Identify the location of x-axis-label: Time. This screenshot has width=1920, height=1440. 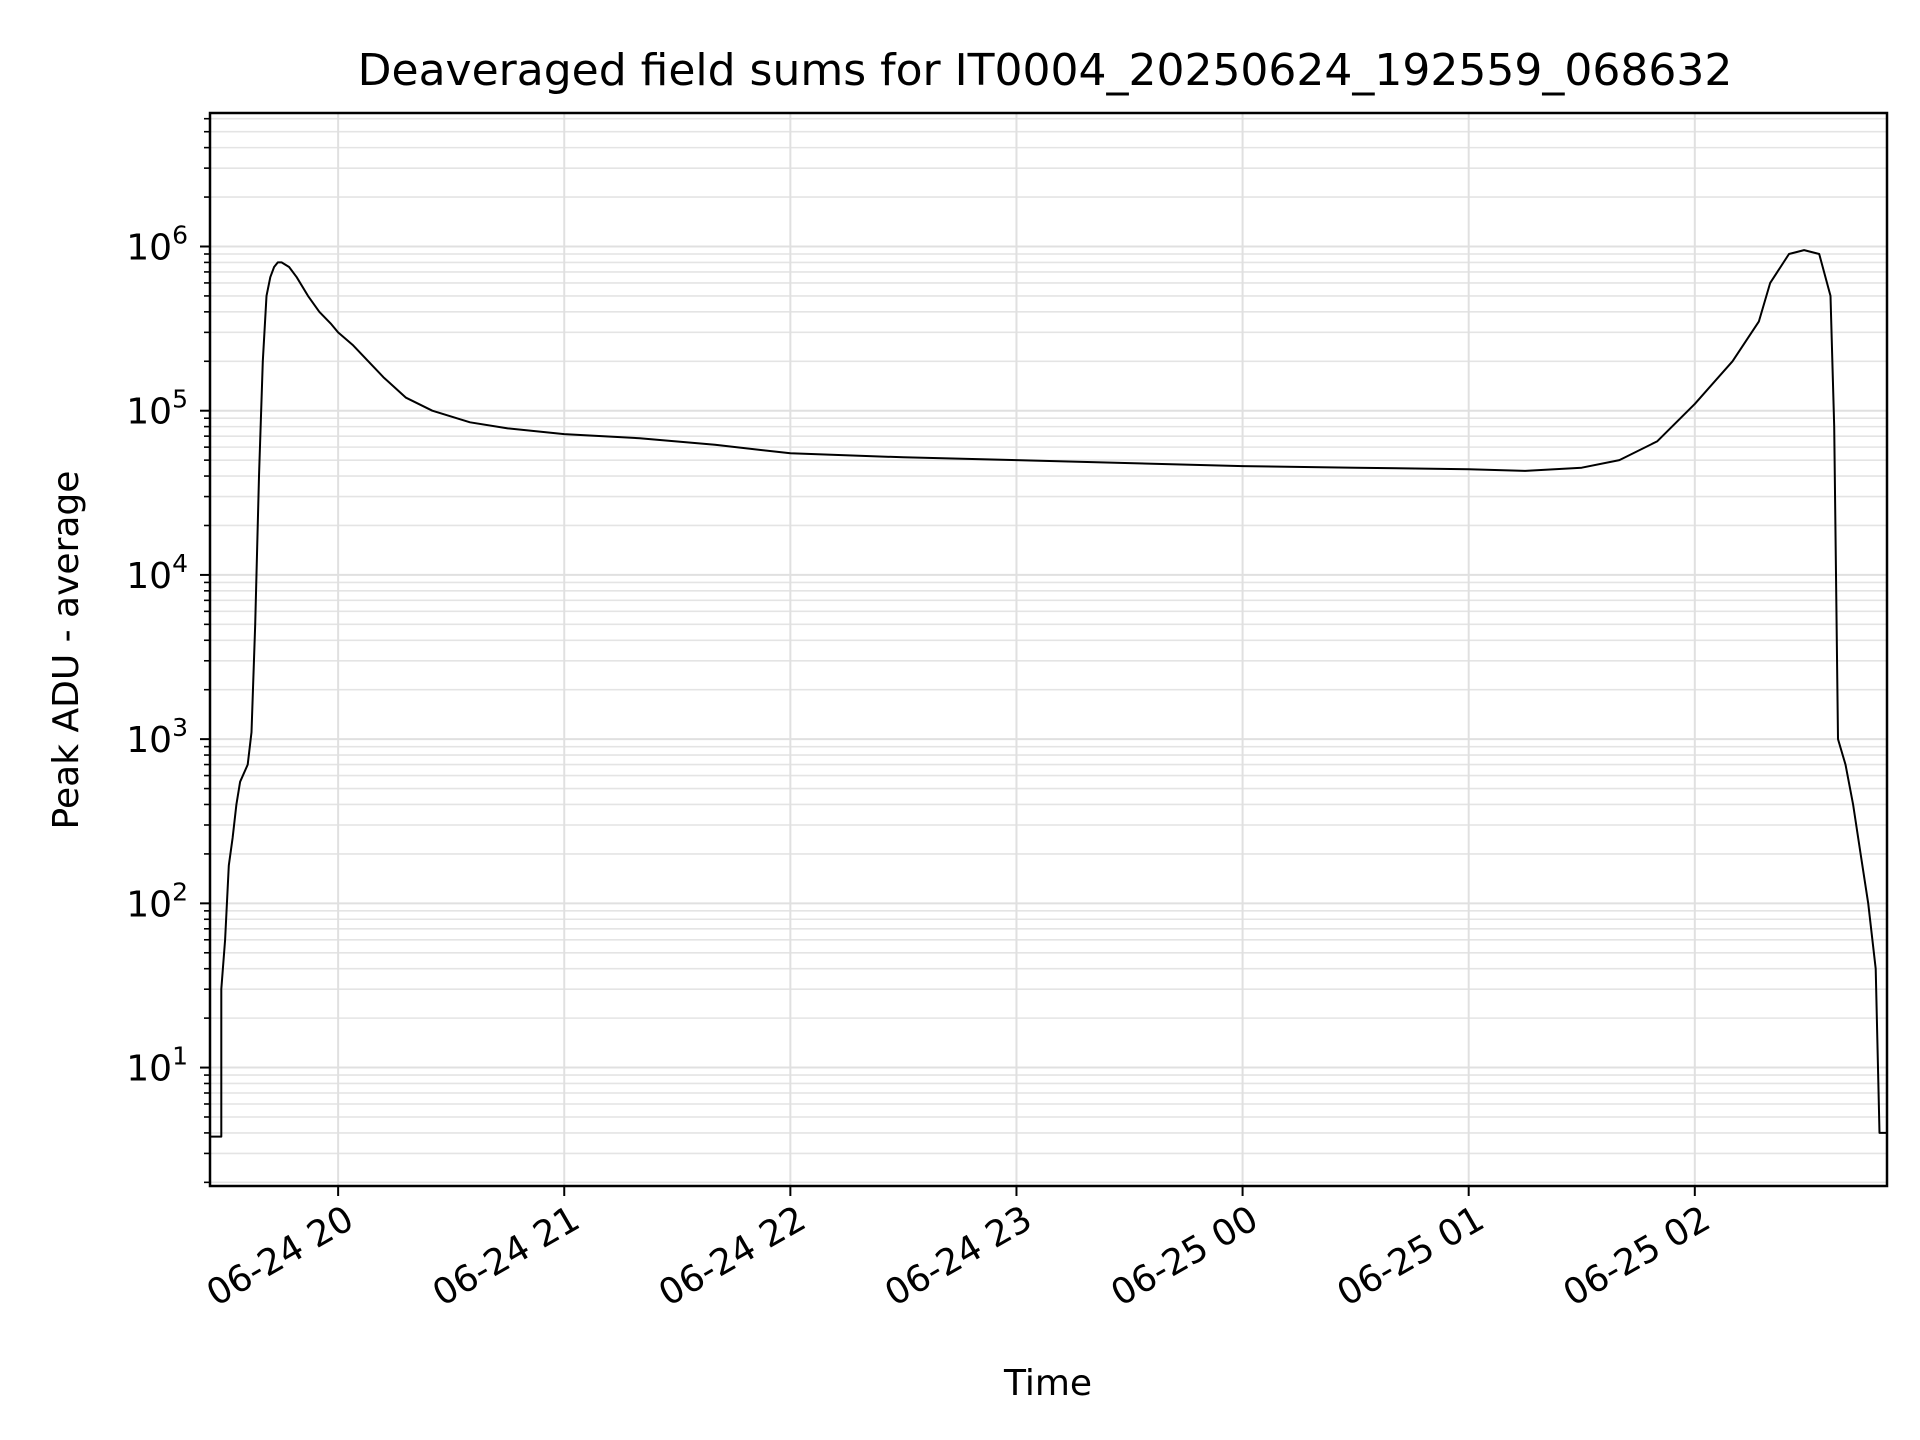
(1047, 1383).